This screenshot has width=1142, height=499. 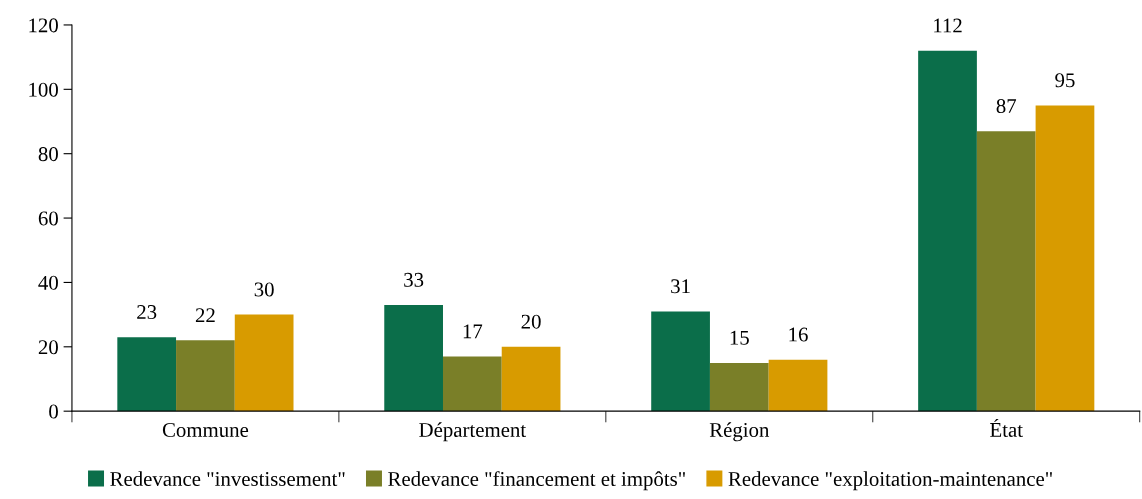 What do you see at coordinates (227, 478) in the screenshot?
I see `legend-label: Redevance "investissement"` at bounding box center [227, 478].